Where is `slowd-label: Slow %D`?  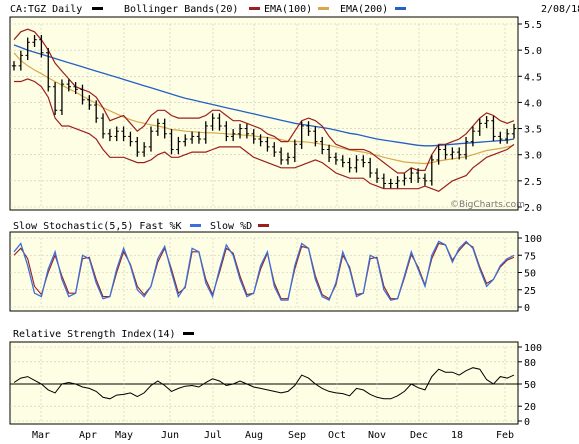 slowd-label: Slow %D is located at coordinates (231, 226).